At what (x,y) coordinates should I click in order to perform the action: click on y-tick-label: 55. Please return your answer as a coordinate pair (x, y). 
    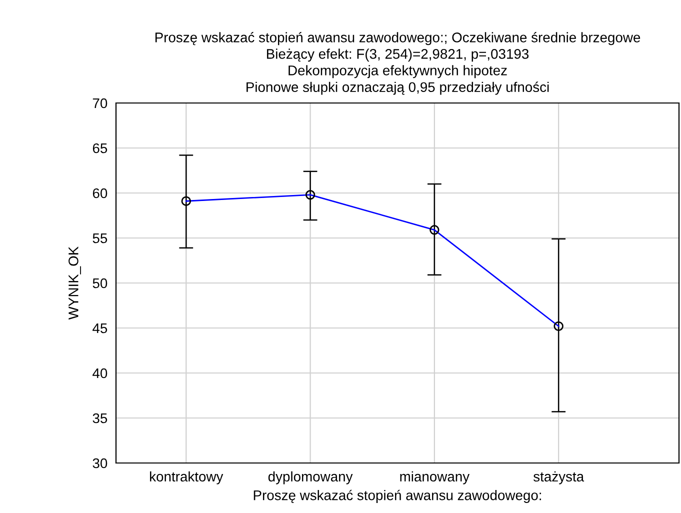
    Looking at the image, I should click on (100, 238).